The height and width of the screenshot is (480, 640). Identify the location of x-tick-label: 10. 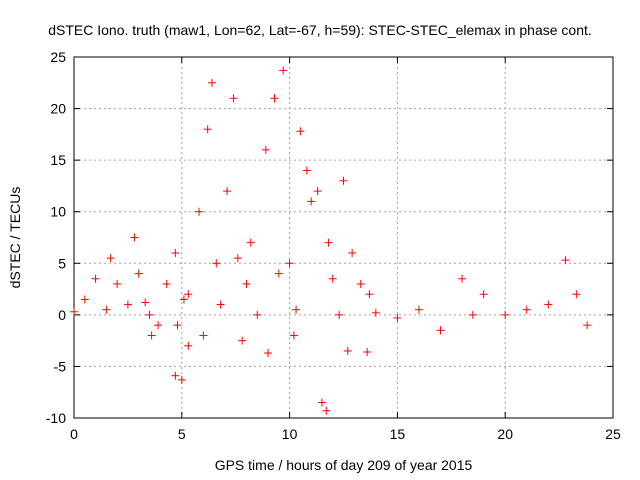
(290, 434).